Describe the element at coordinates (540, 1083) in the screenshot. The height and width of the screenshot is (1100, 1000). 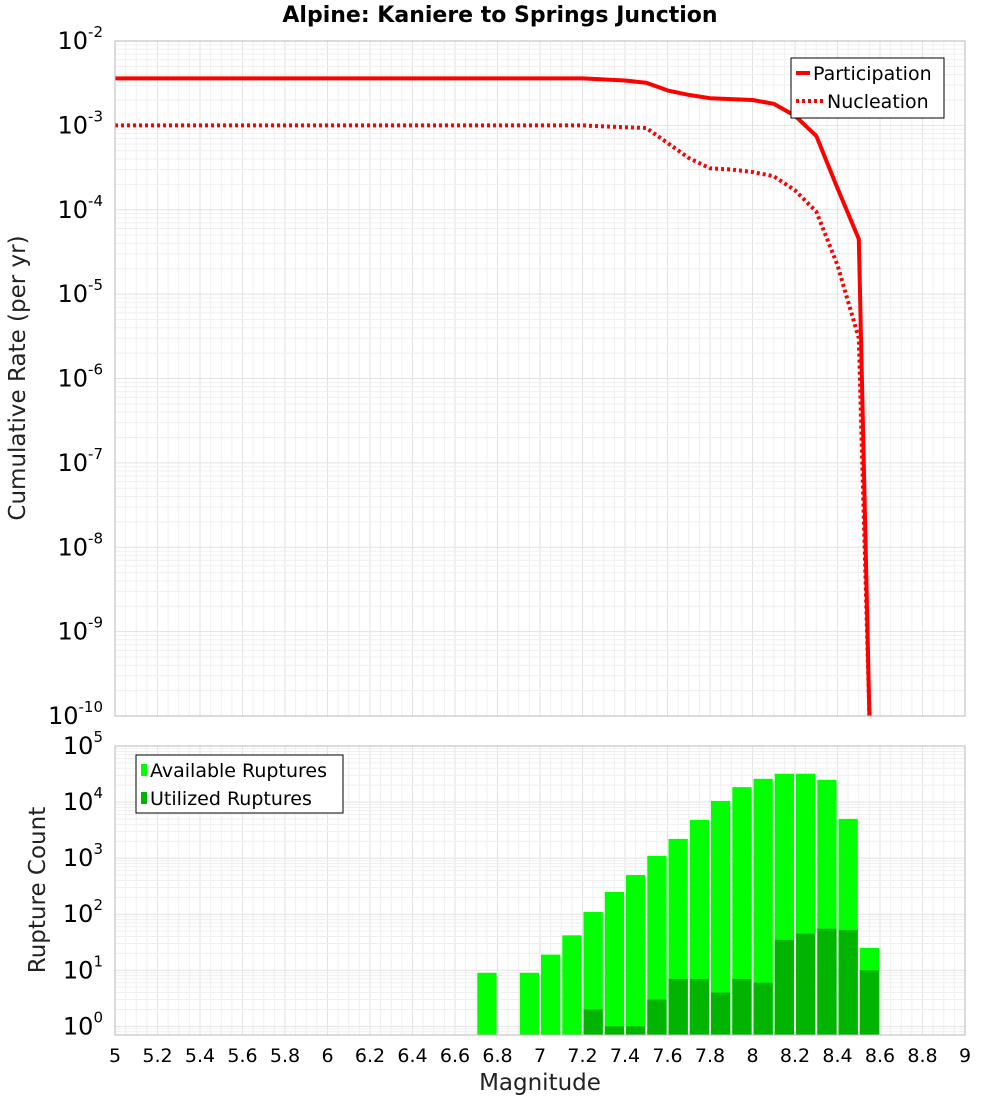
I see `x-axis-title: Magnitude` at that location.